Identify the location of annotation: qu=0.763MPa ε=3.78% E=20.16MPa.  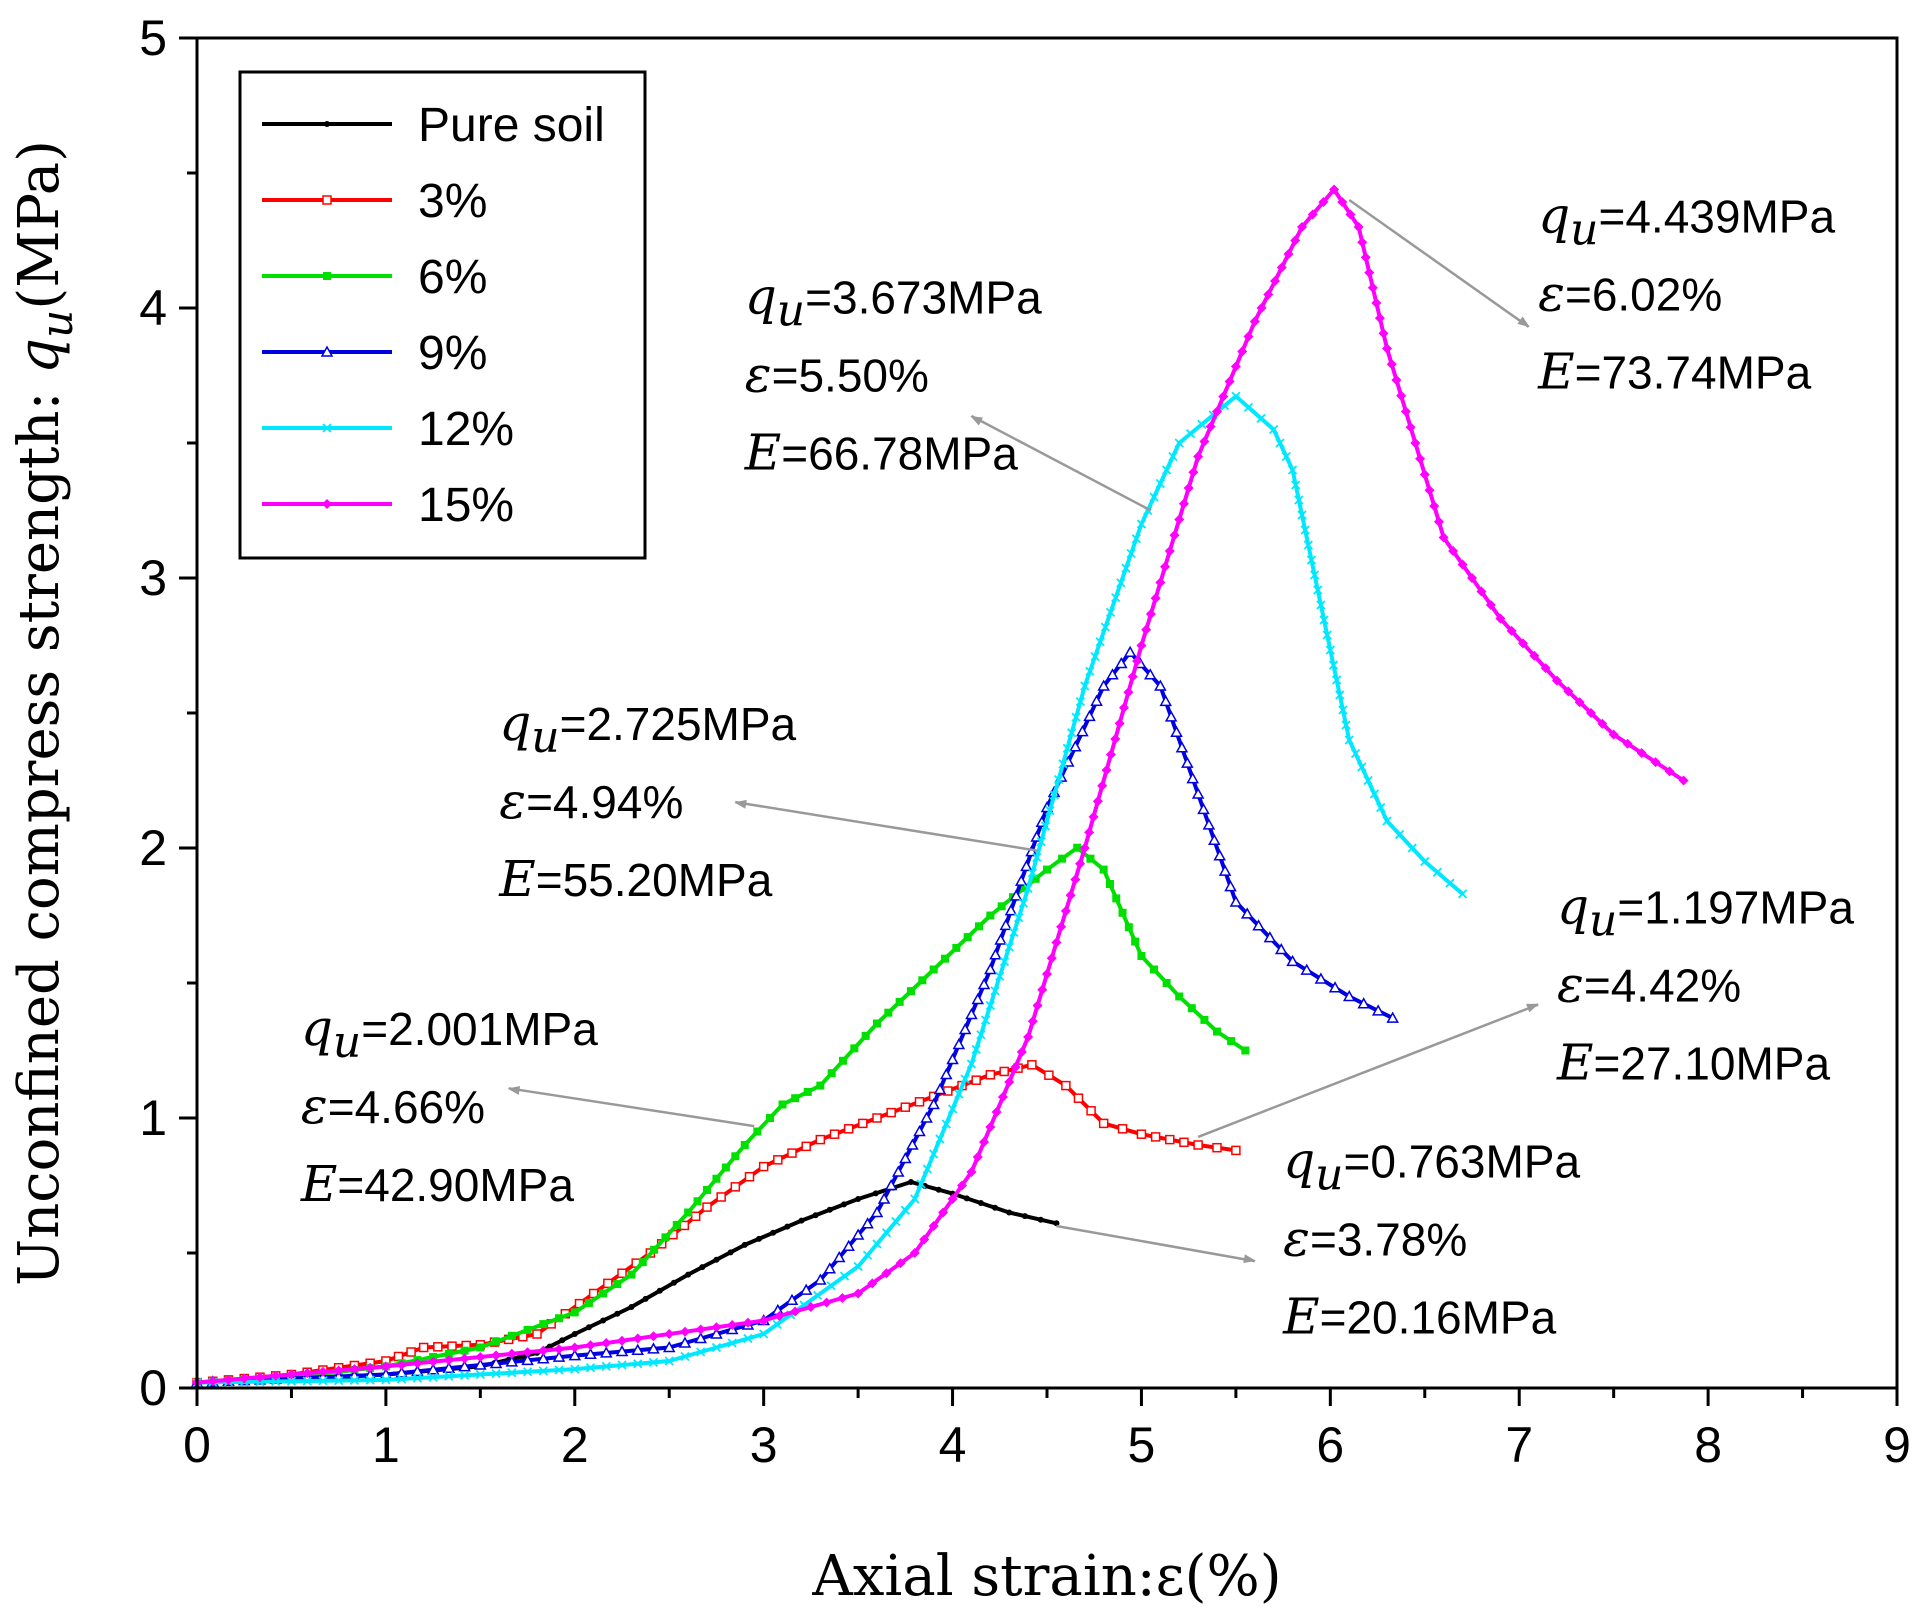
(1318, 1238).